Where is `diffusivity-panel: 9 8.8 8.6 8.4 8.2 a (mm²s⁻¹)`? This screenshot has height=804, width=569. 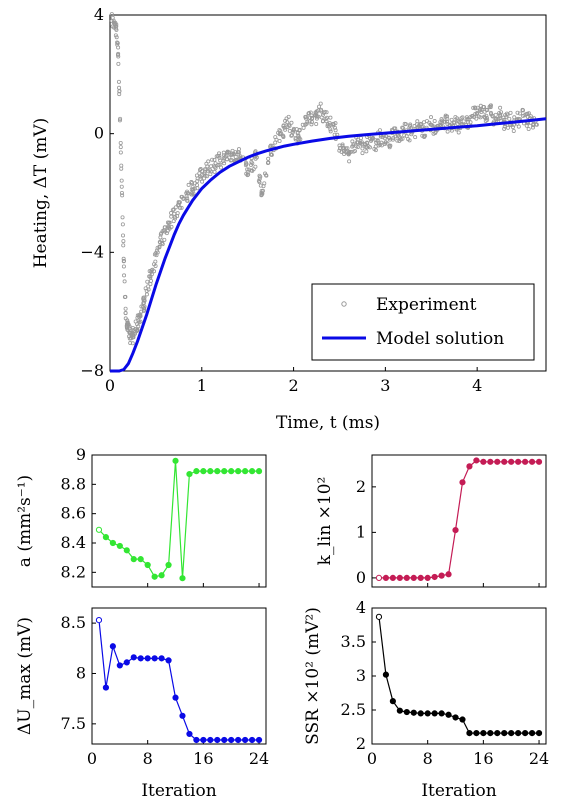
diffusivity-panel: 9 8.8 8.6 8.4 8.2 a (mm²s⁻¹) is located at coordinates (141, 516).